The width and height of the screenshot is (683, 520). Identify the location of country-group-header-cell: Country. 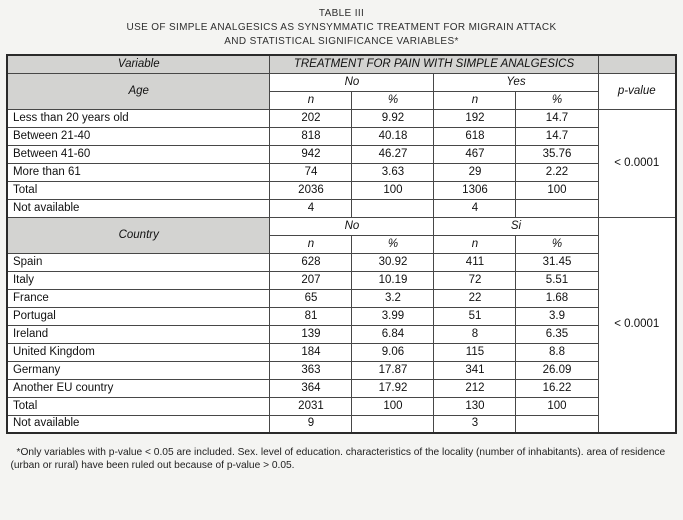
(138, 235).